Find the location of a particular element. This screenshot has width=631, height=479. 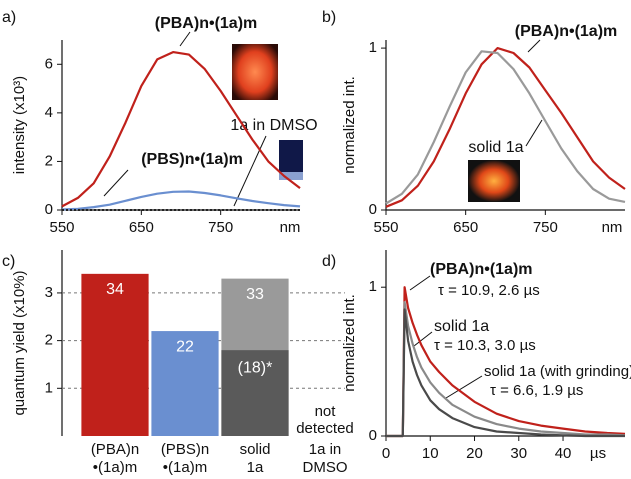

value-label: 22 is located at coordinates (185, 346).